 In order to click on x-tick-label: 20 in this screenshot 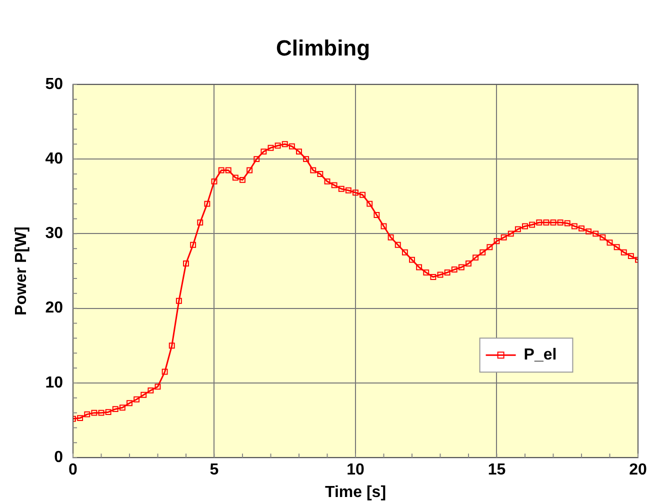, I will do `click(638, 470)`.